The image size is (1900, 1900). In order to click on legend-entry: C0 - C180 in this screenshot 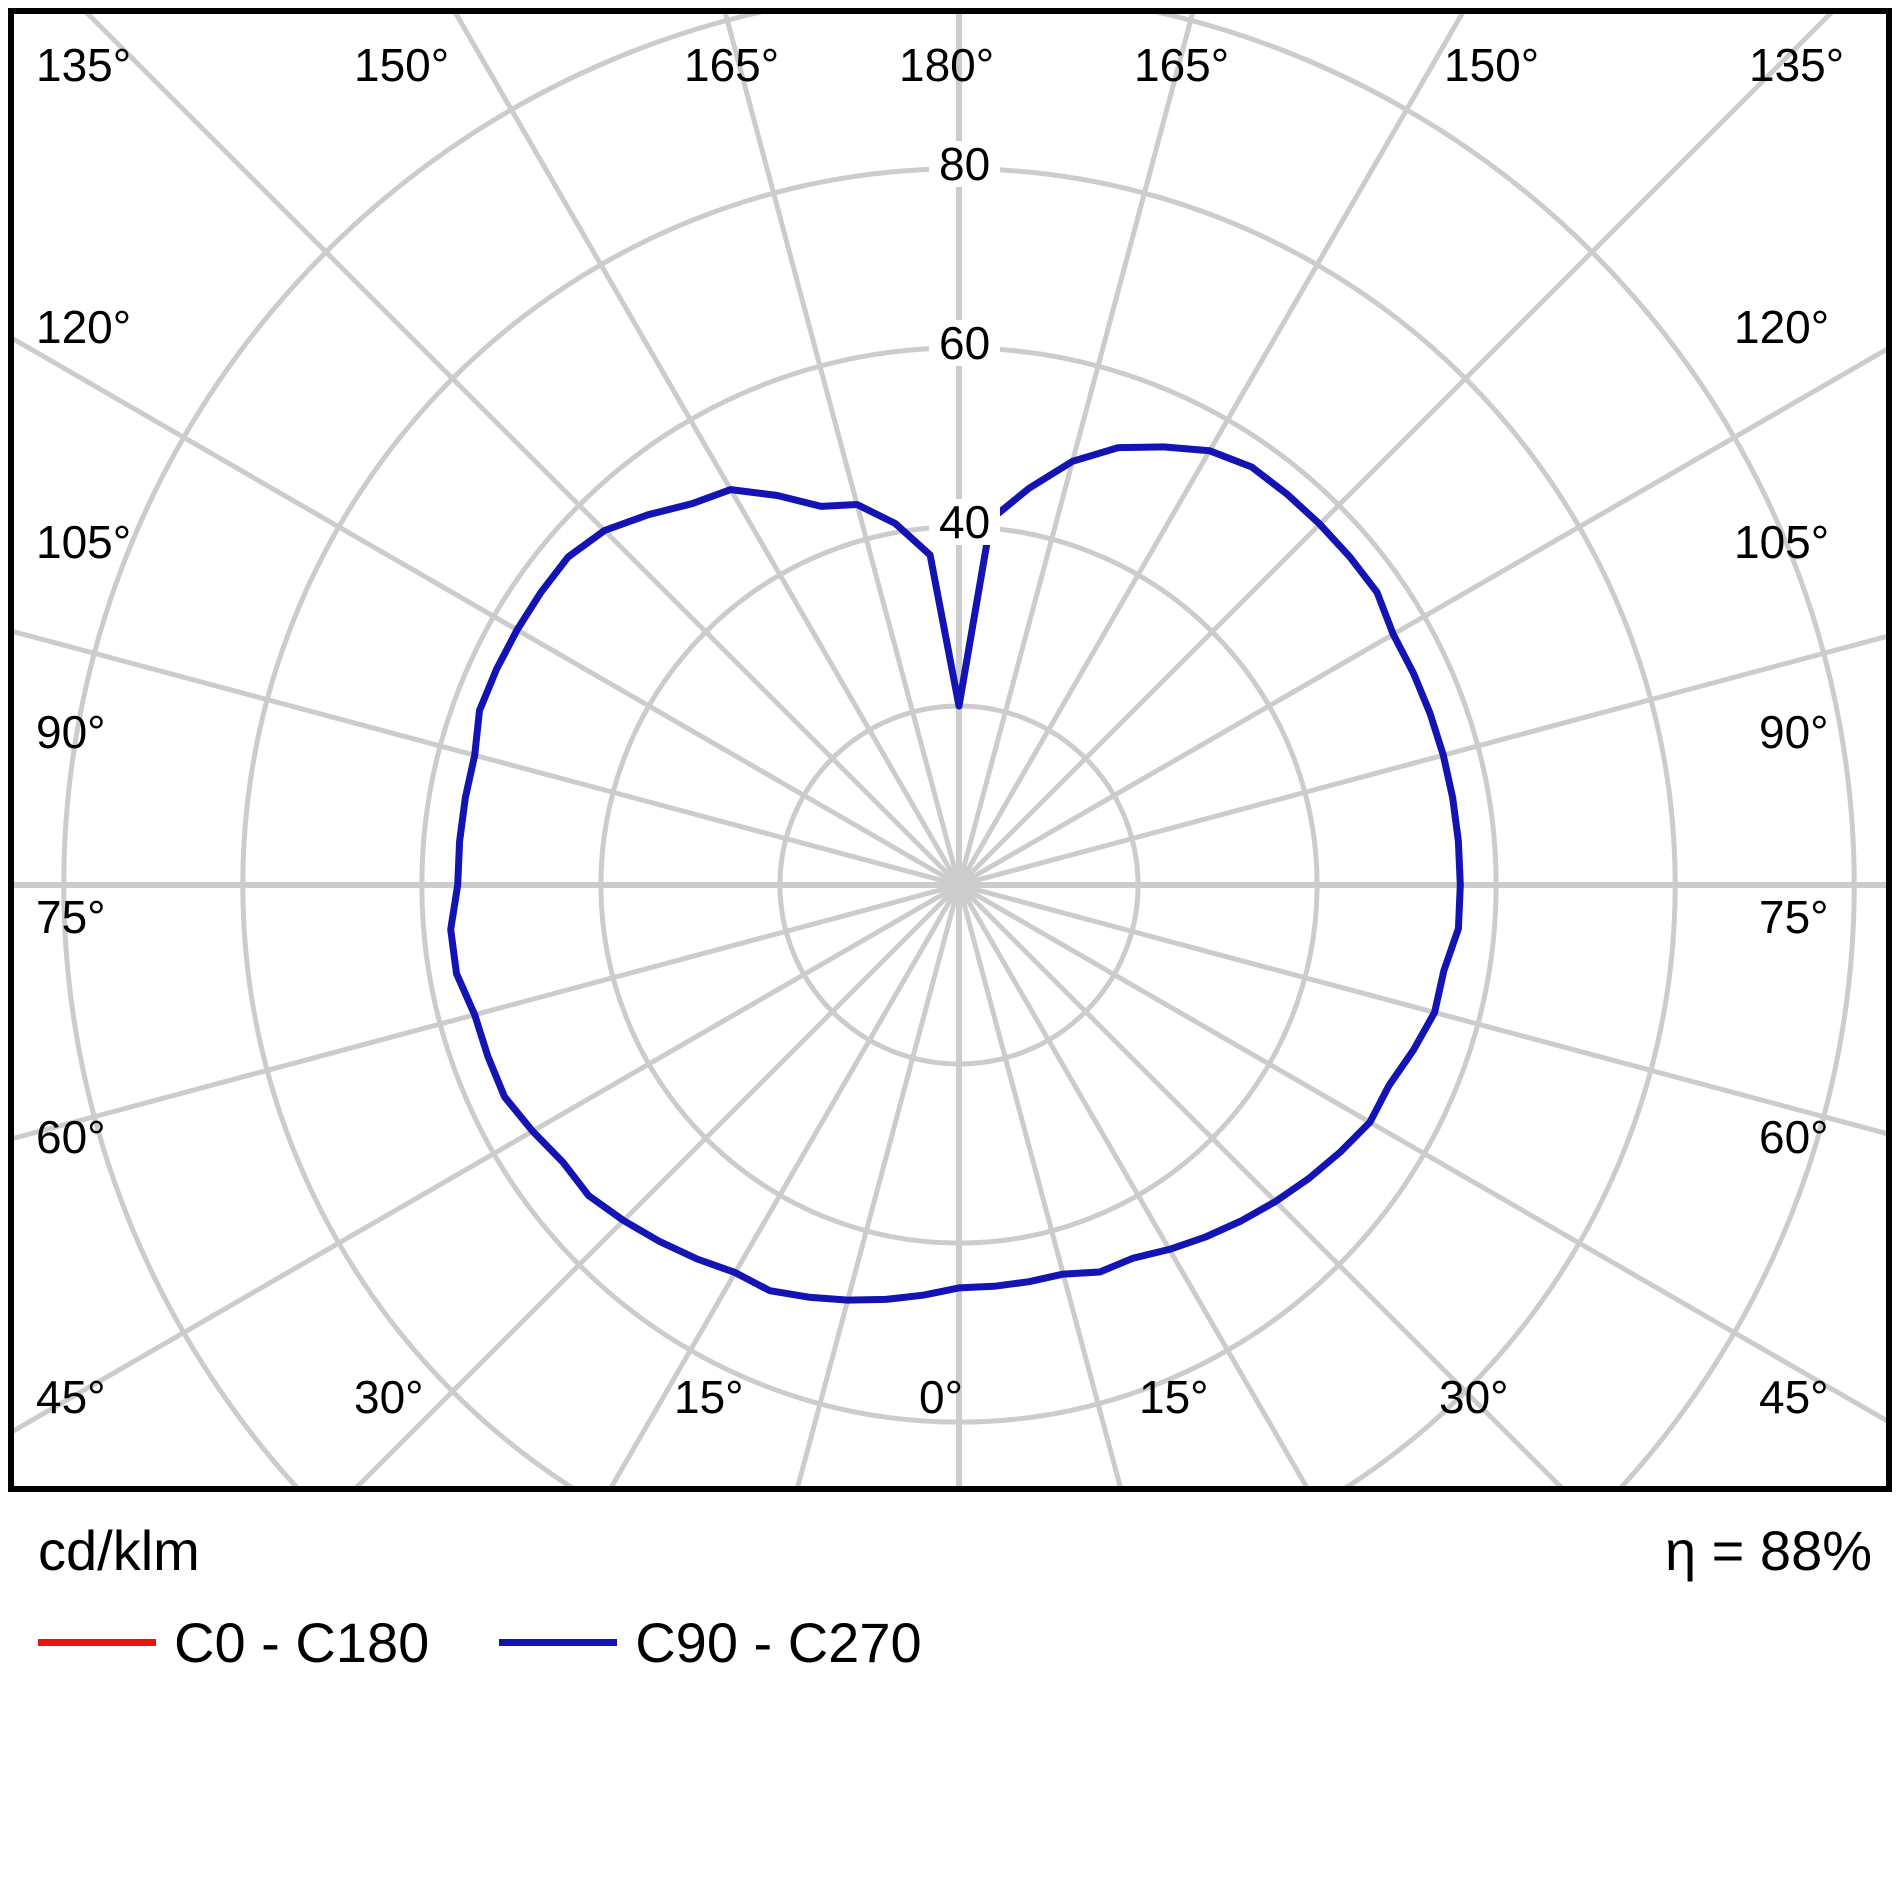, I will do `click(233, 1642)`.